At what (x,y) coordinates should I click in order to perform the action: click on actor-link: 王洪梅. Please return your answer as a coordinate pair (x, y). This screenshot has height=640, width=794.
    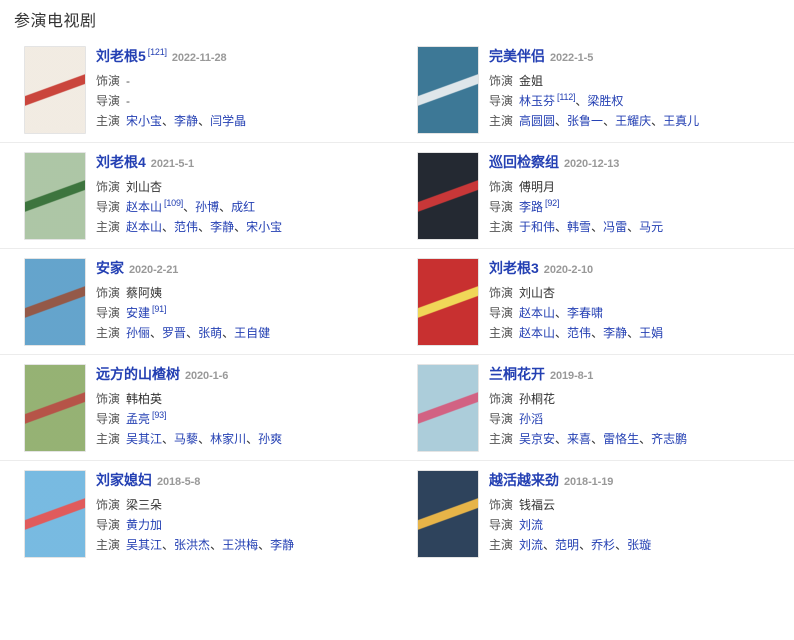
    Looking at the image, I should click on (240, 545).